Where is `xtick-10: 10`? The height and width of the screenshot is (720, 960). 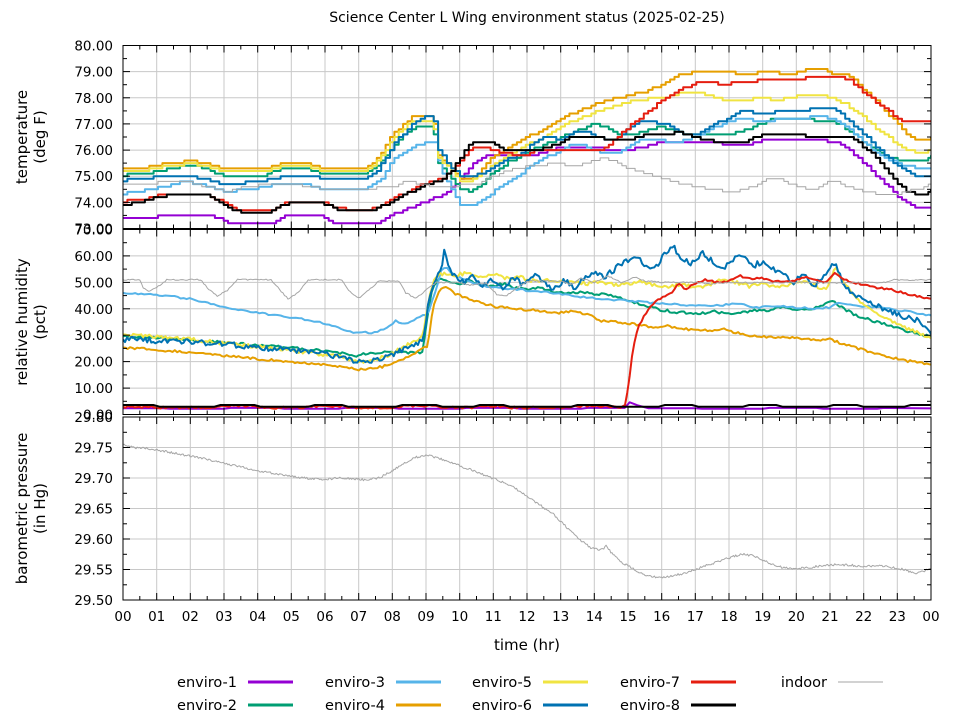 xtick-10: 10 is located at coordinates (459, 617).